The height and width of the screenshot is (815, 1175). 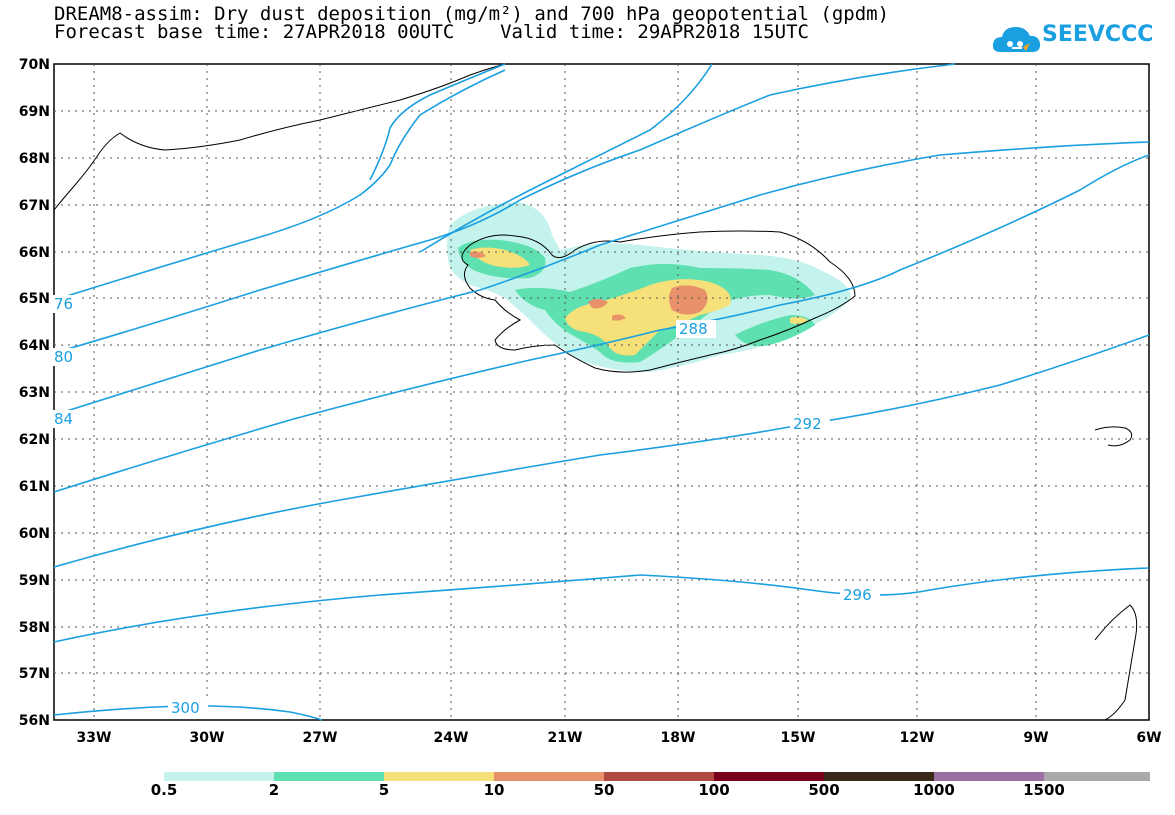 What do you see at coordinates (604, 790) in the screenshot?
I see `colorbar-label: 50` at bounding box center [604, 790].